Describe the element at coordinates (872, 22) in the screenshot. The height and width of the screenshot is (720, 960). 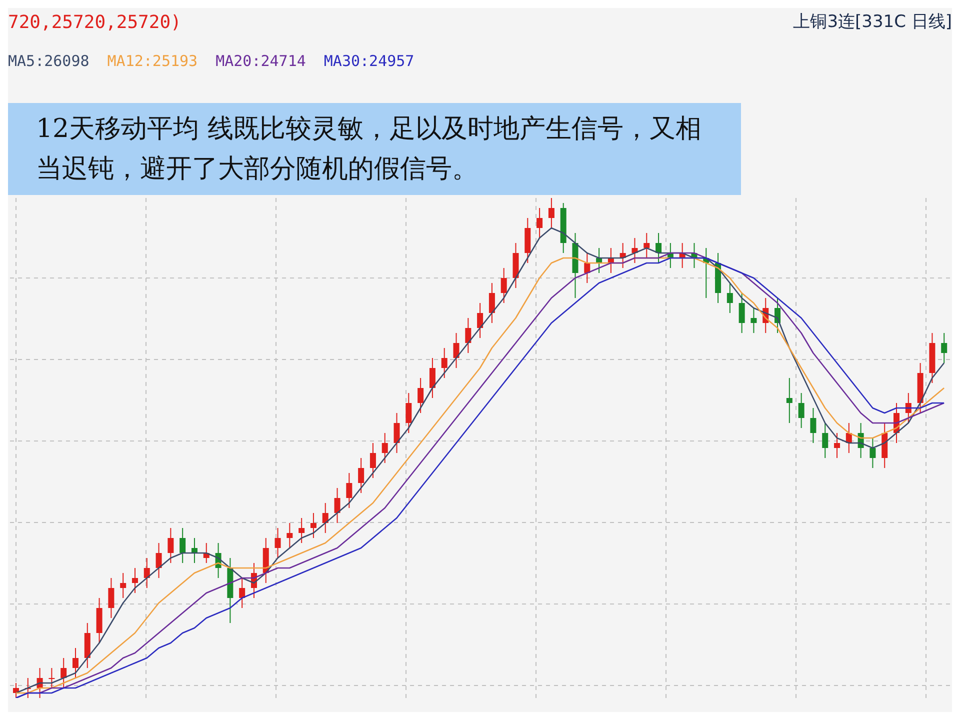
I see `text: 上铜3连[331C 日线]` at that location.